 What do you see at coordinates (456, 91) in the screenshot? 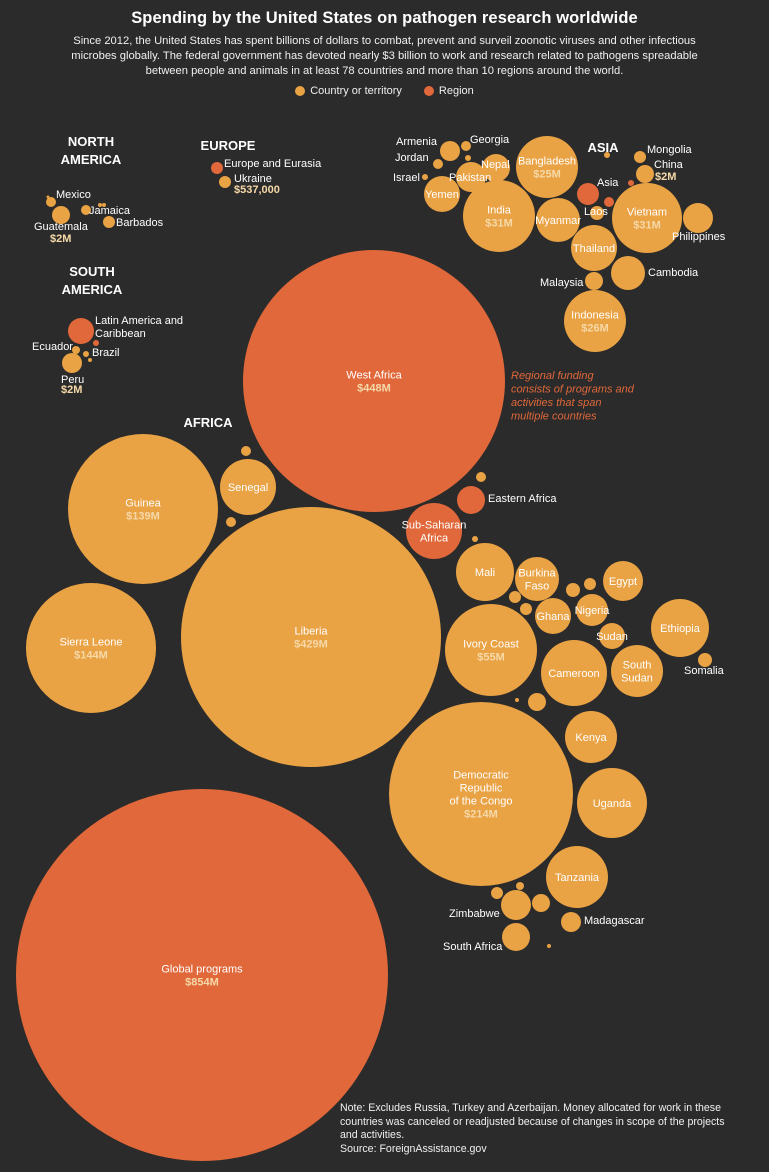
I see `legend-label-region: Region` at bounding box center [456, 91].